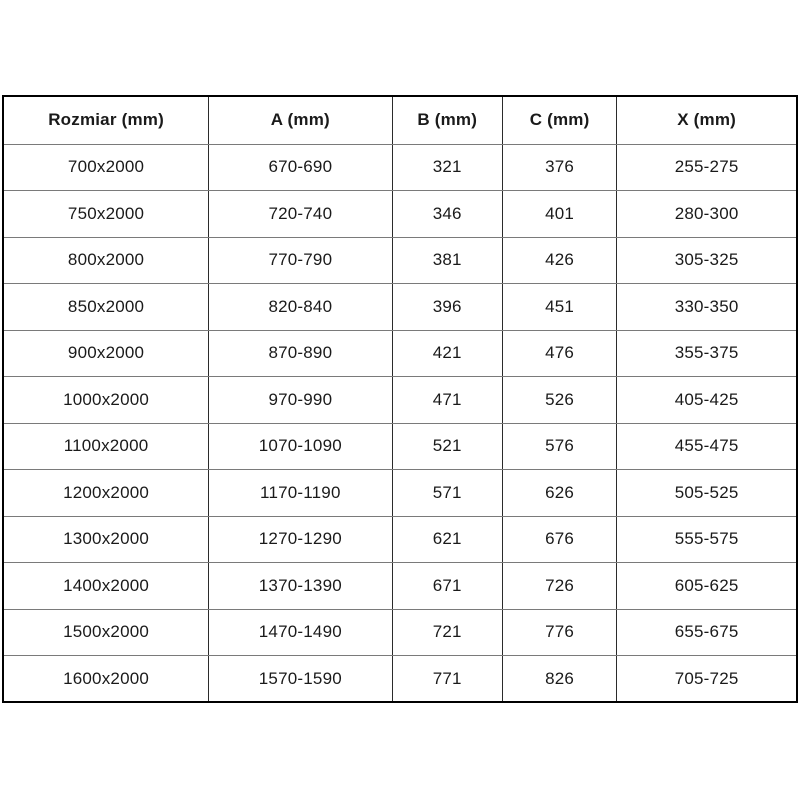 This screenshot has width=800, height=800. I want to click on table-row: 1400x2000 1370-1390 671 726 605-625, so click(400, 586).